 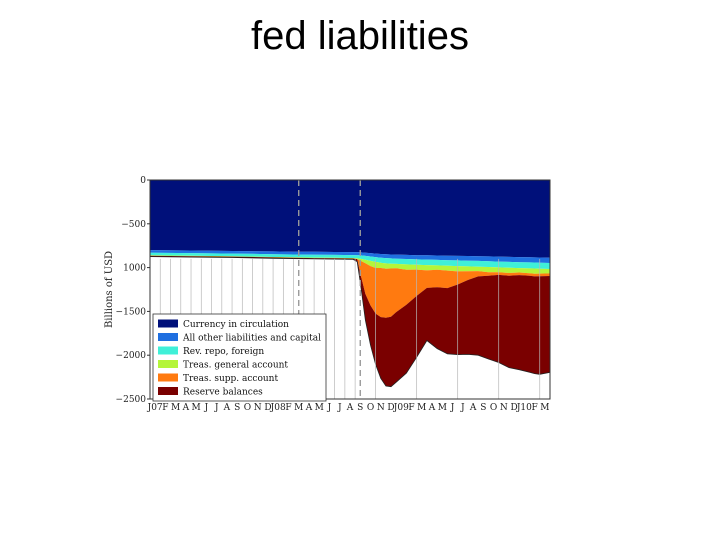 What do you see at coordinates (473, 408) in the screenshot?
I see `x-tick-label-31: A` at bounding box center [473, 408].